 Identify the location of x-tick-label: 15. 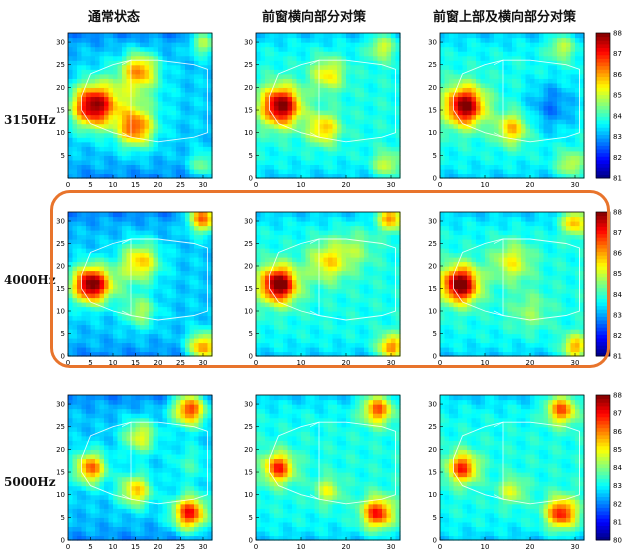
(135, 185).